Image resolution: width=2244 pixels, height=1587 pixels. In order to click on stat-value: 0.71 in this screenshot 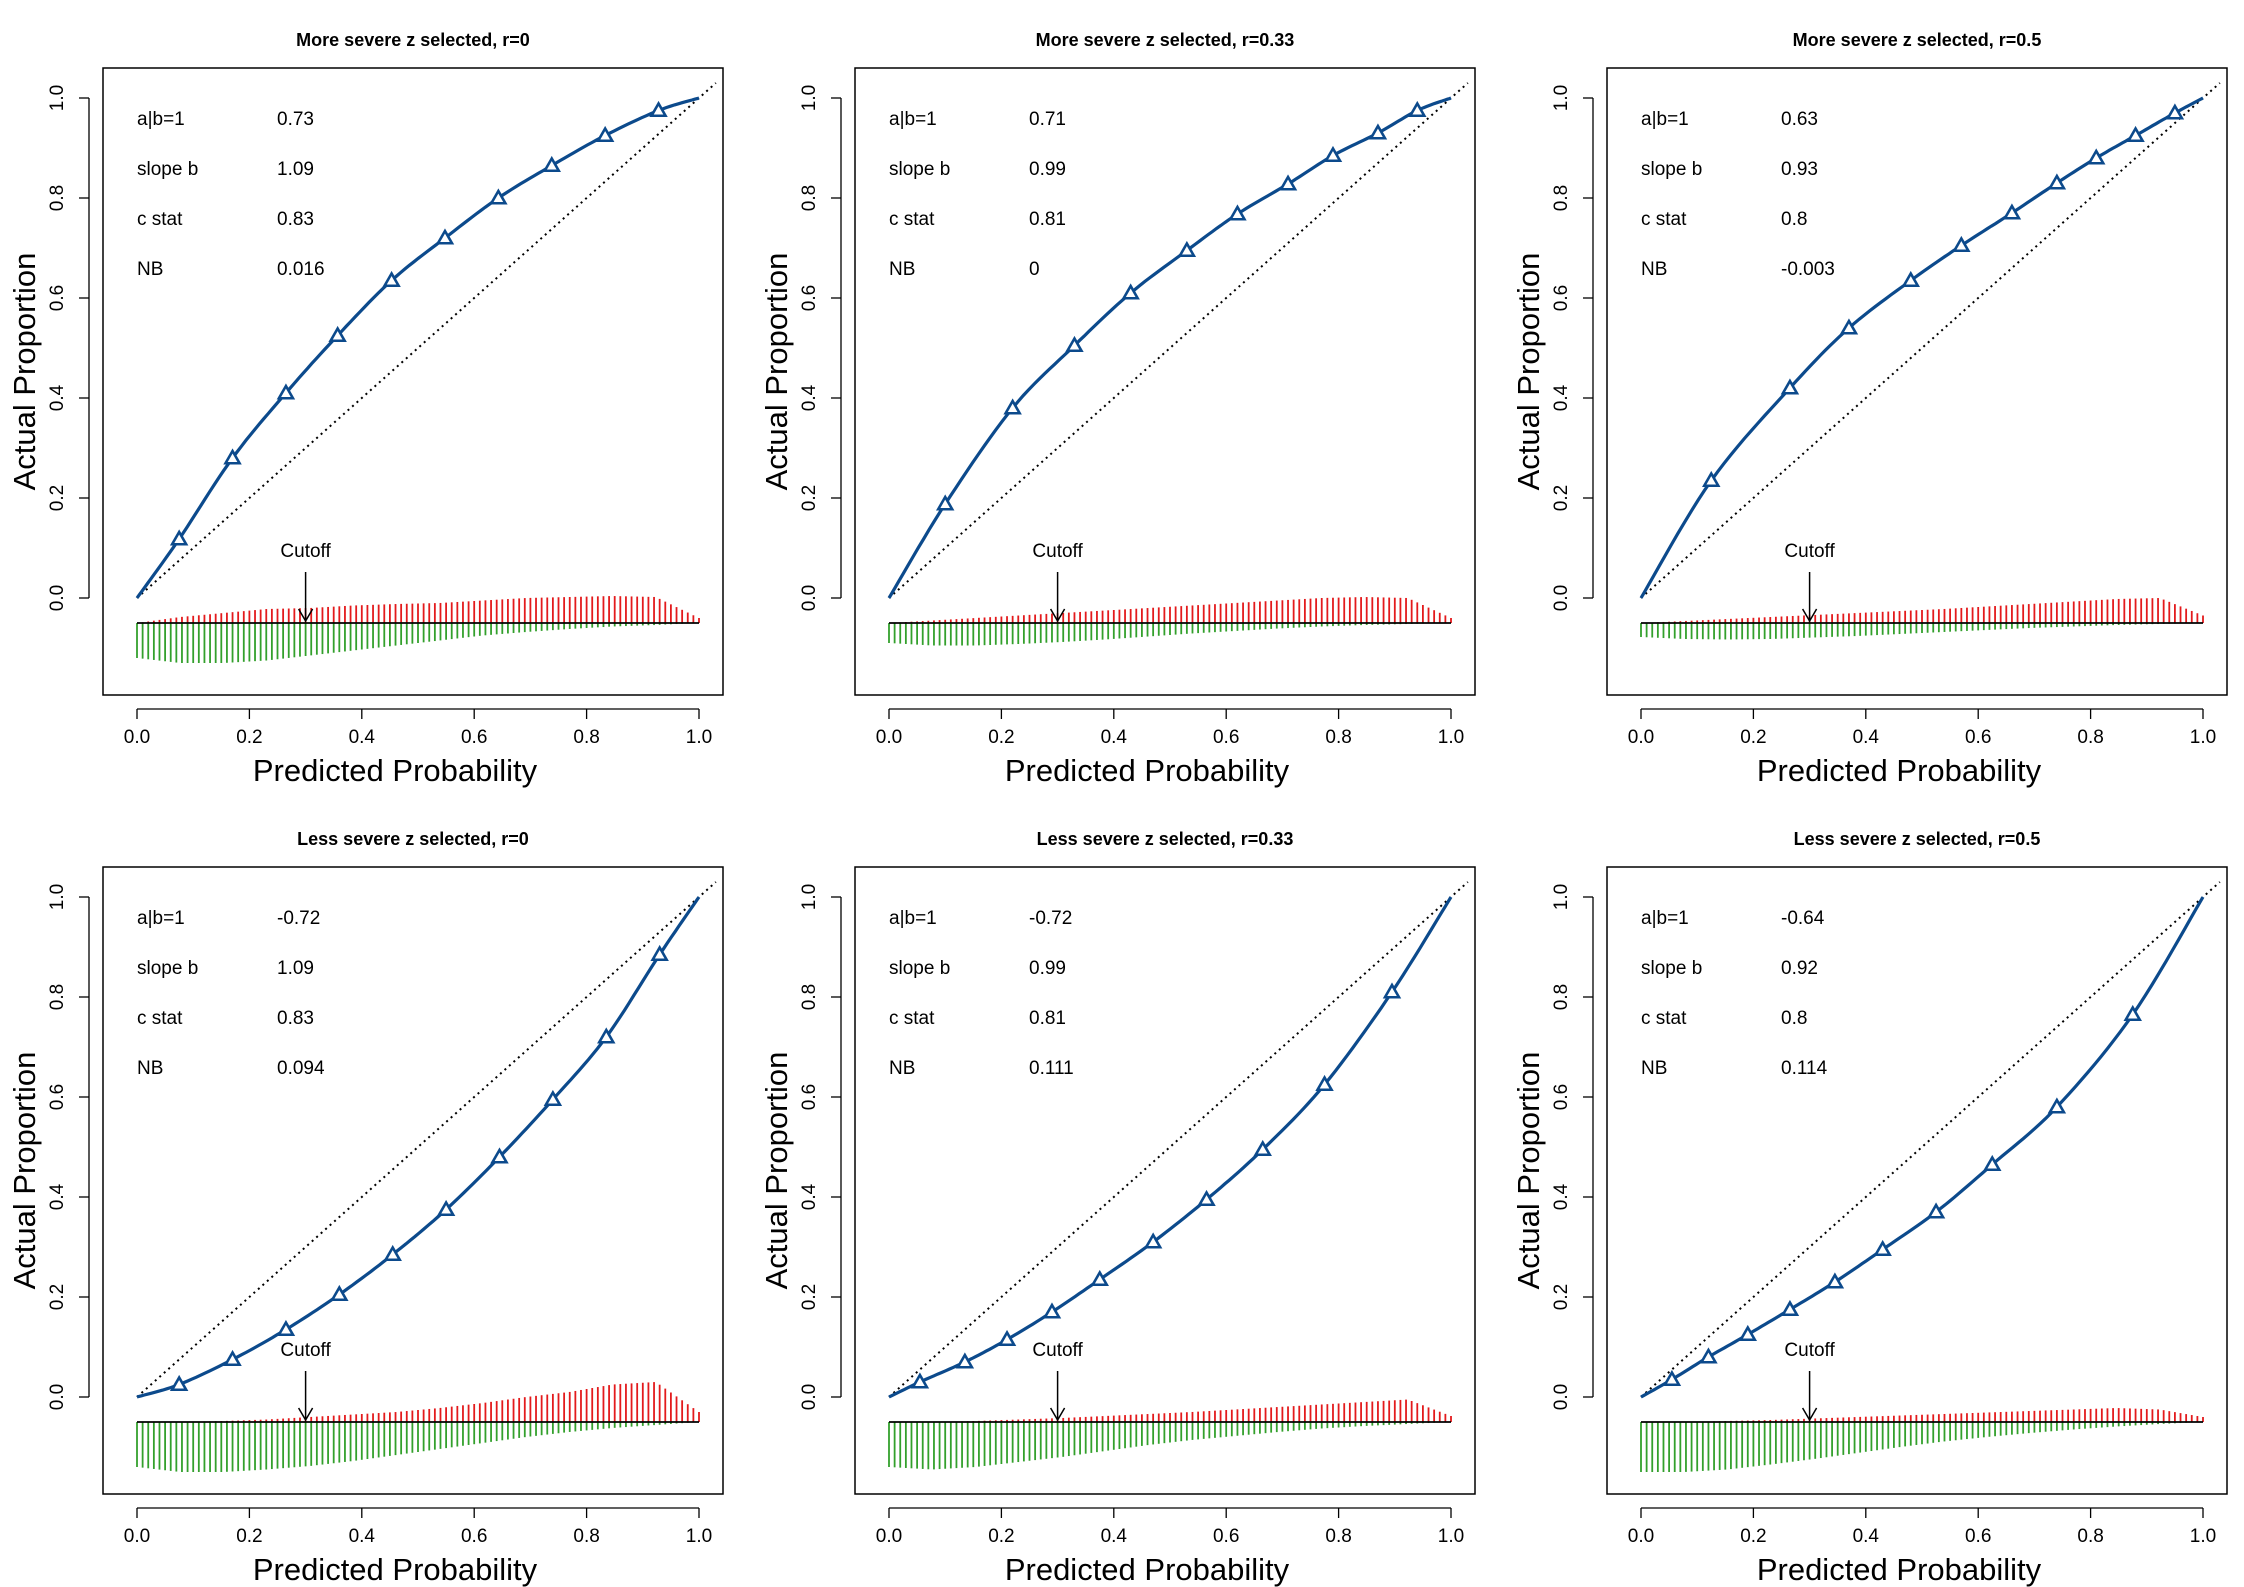, I will do `click(1047, 119)`.